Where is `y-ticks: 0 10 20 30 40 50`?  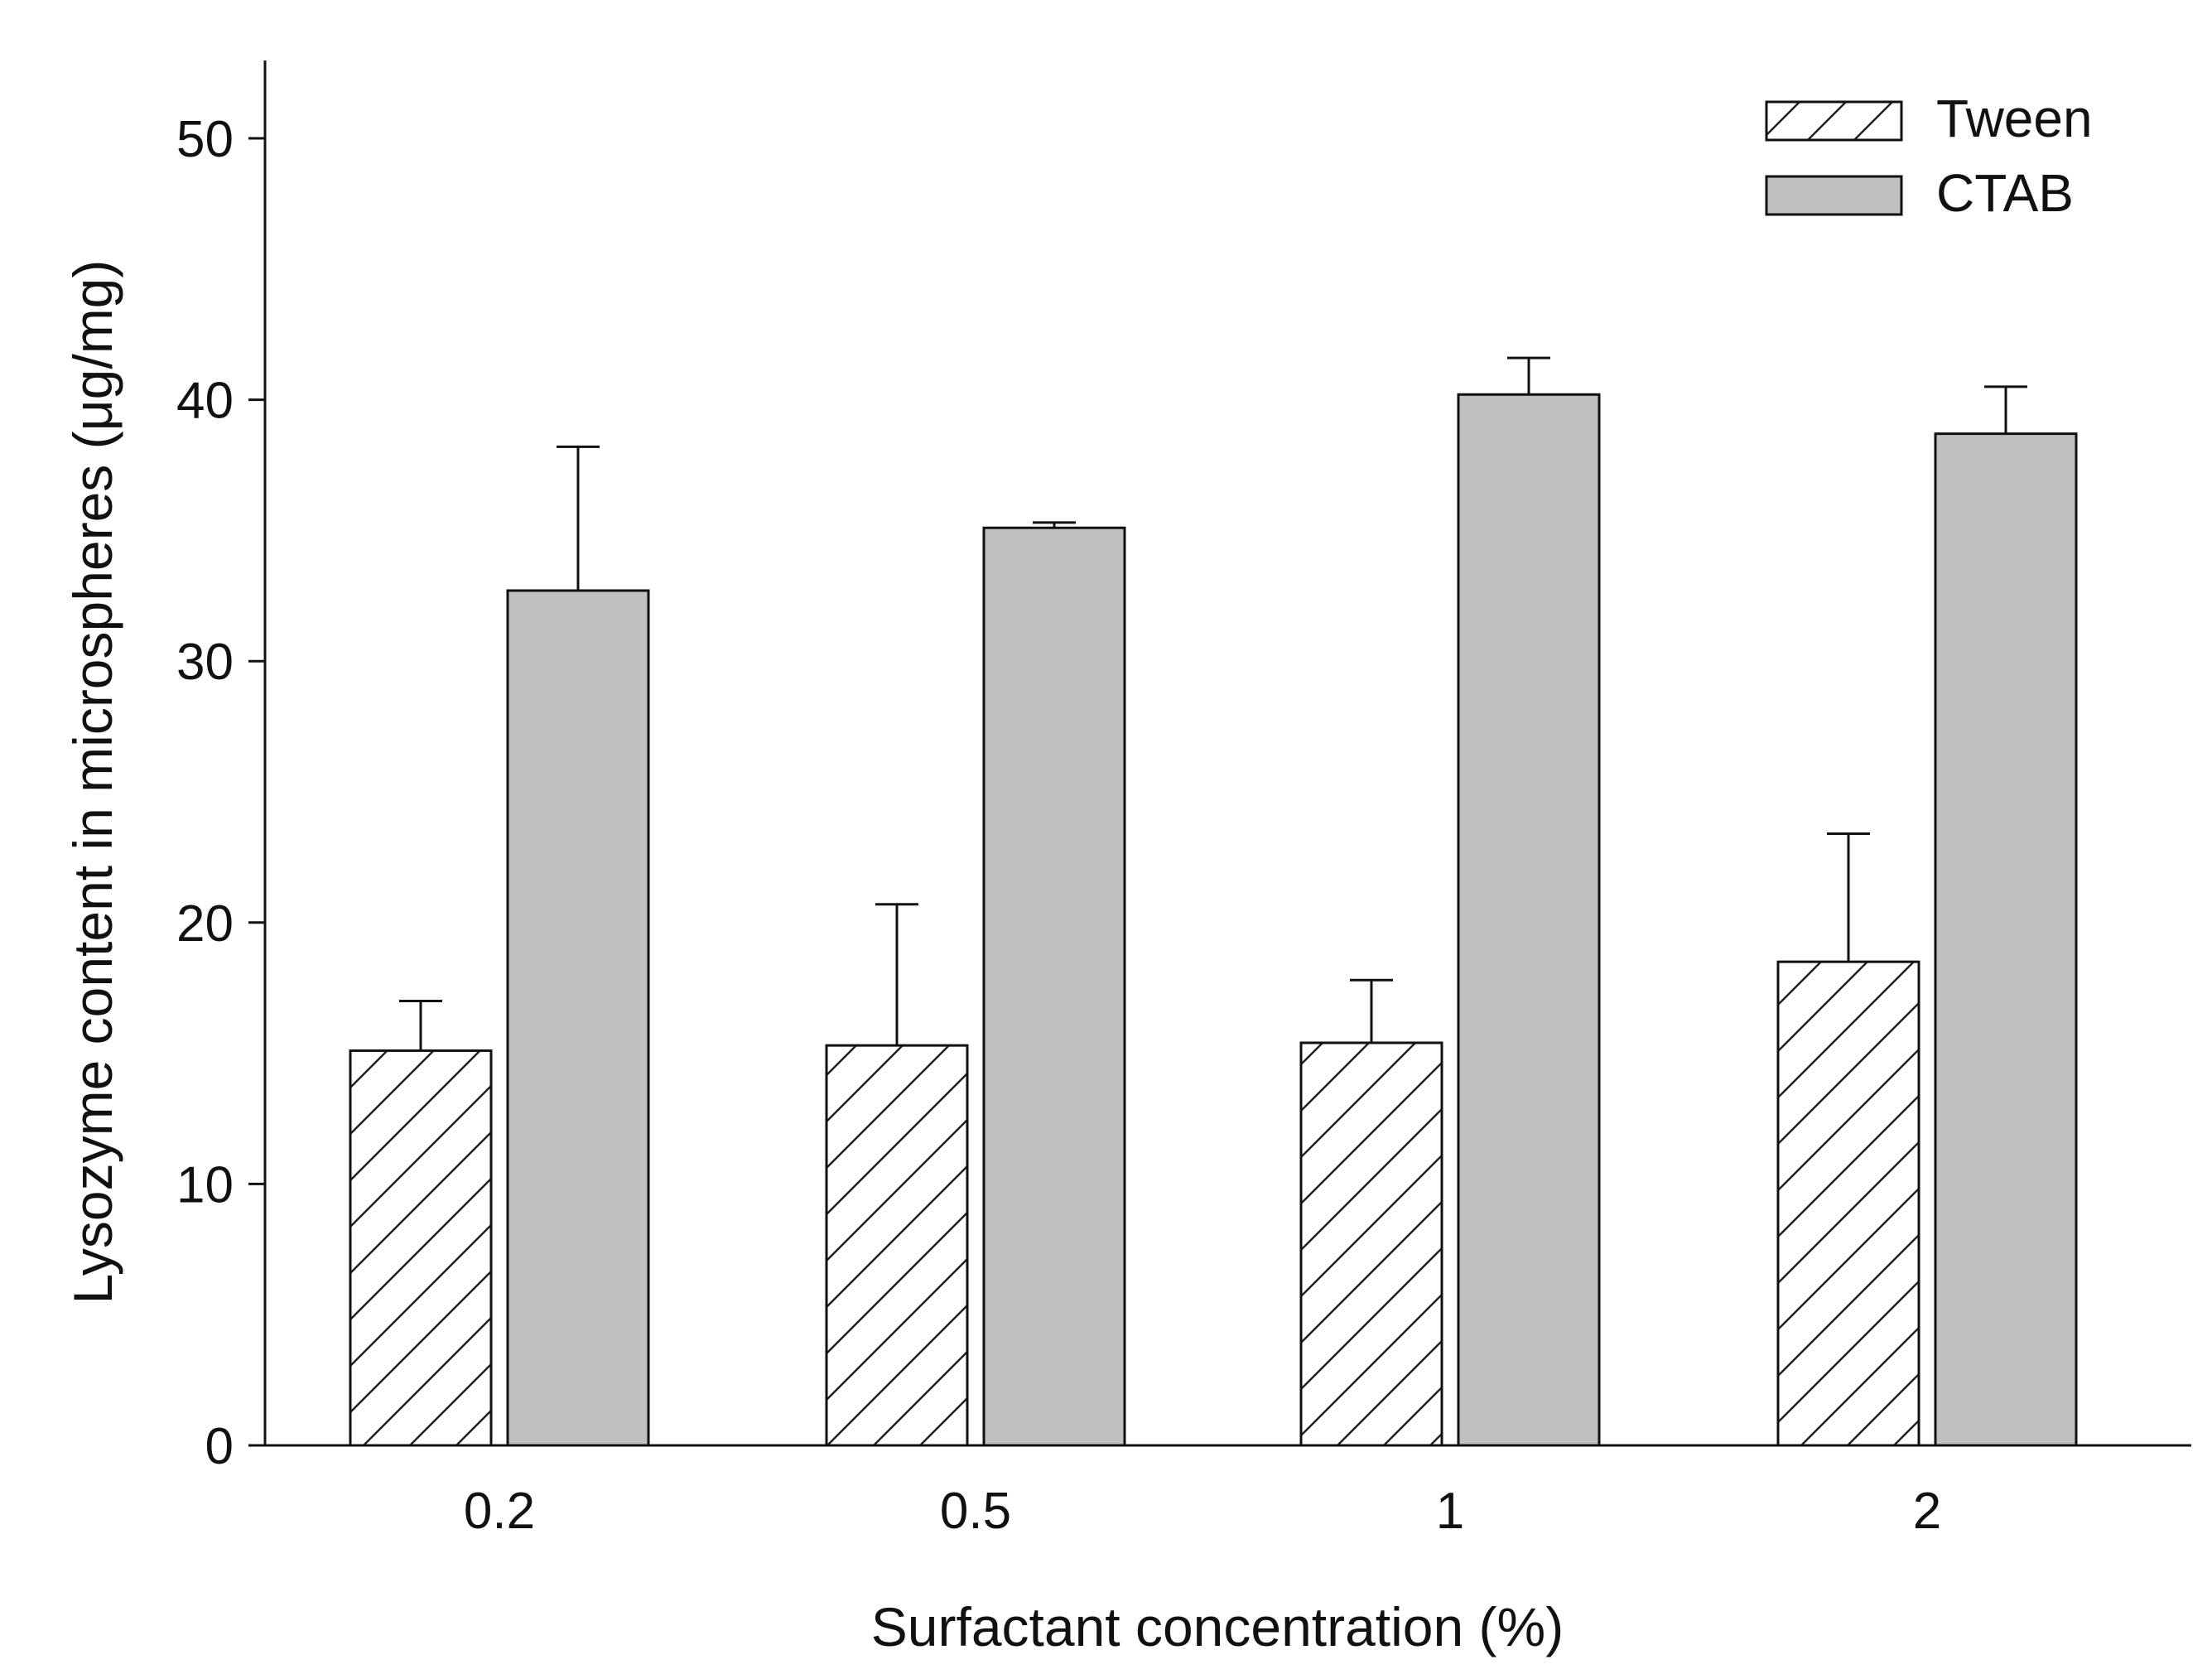
y-ticks: 0 10 20 30 40 50 is located at coordinates (220, 793).